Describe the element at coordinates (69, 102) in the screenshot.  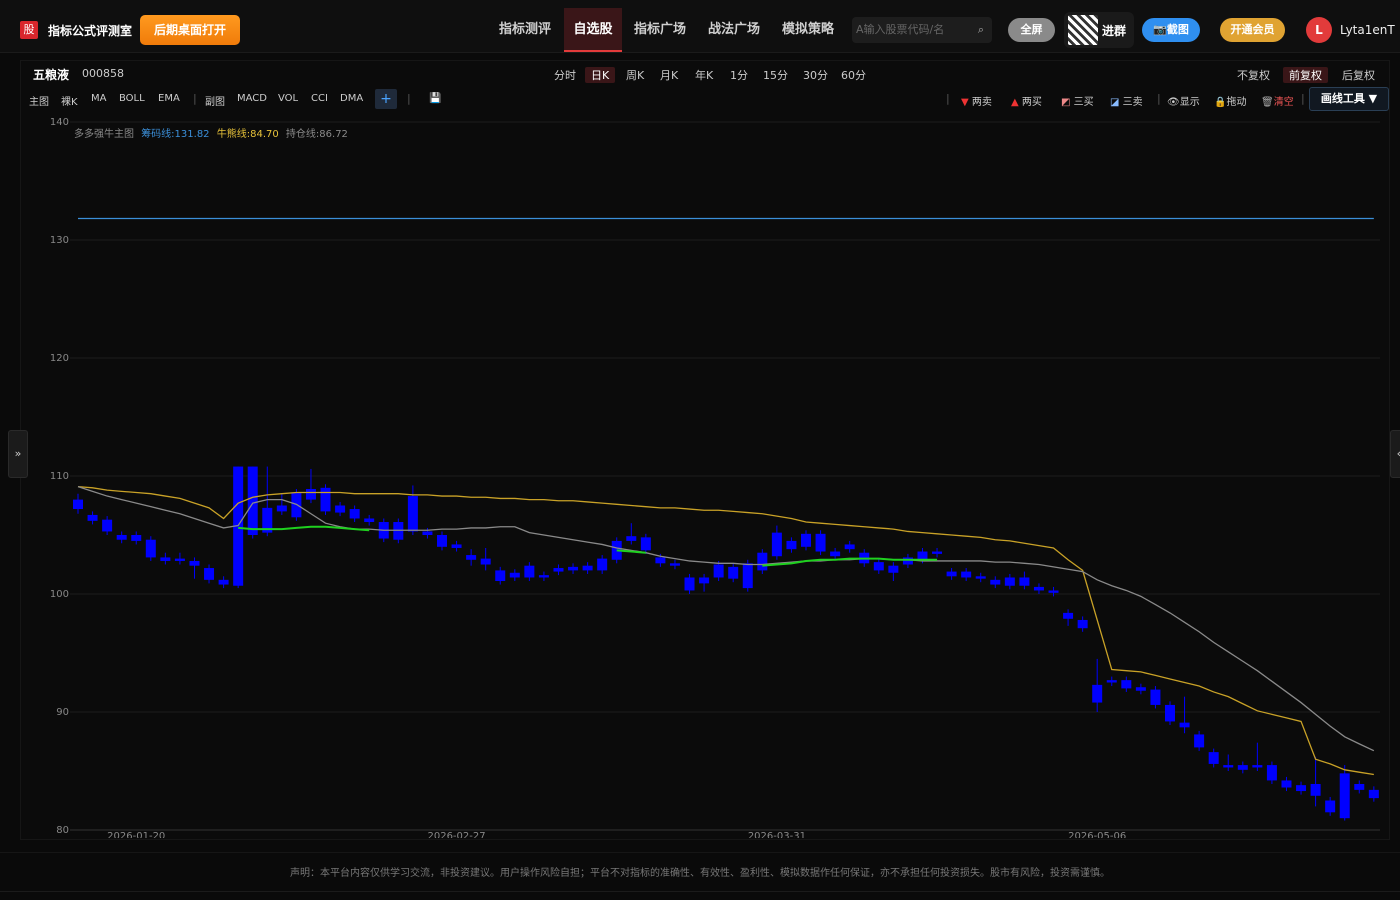
I see `main-indicator: 裸K` at that location.